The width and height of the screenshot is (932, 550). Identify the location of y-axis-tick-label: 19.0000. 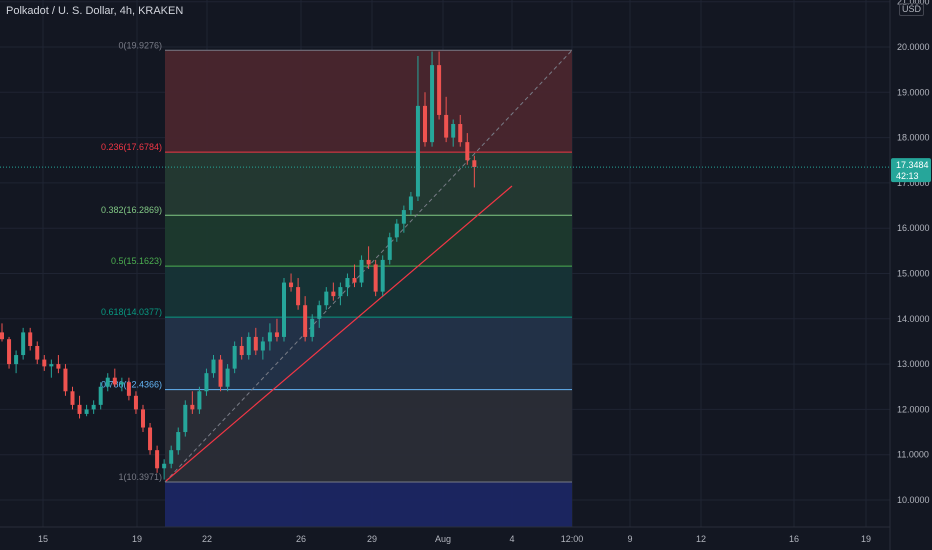
(913, 92).